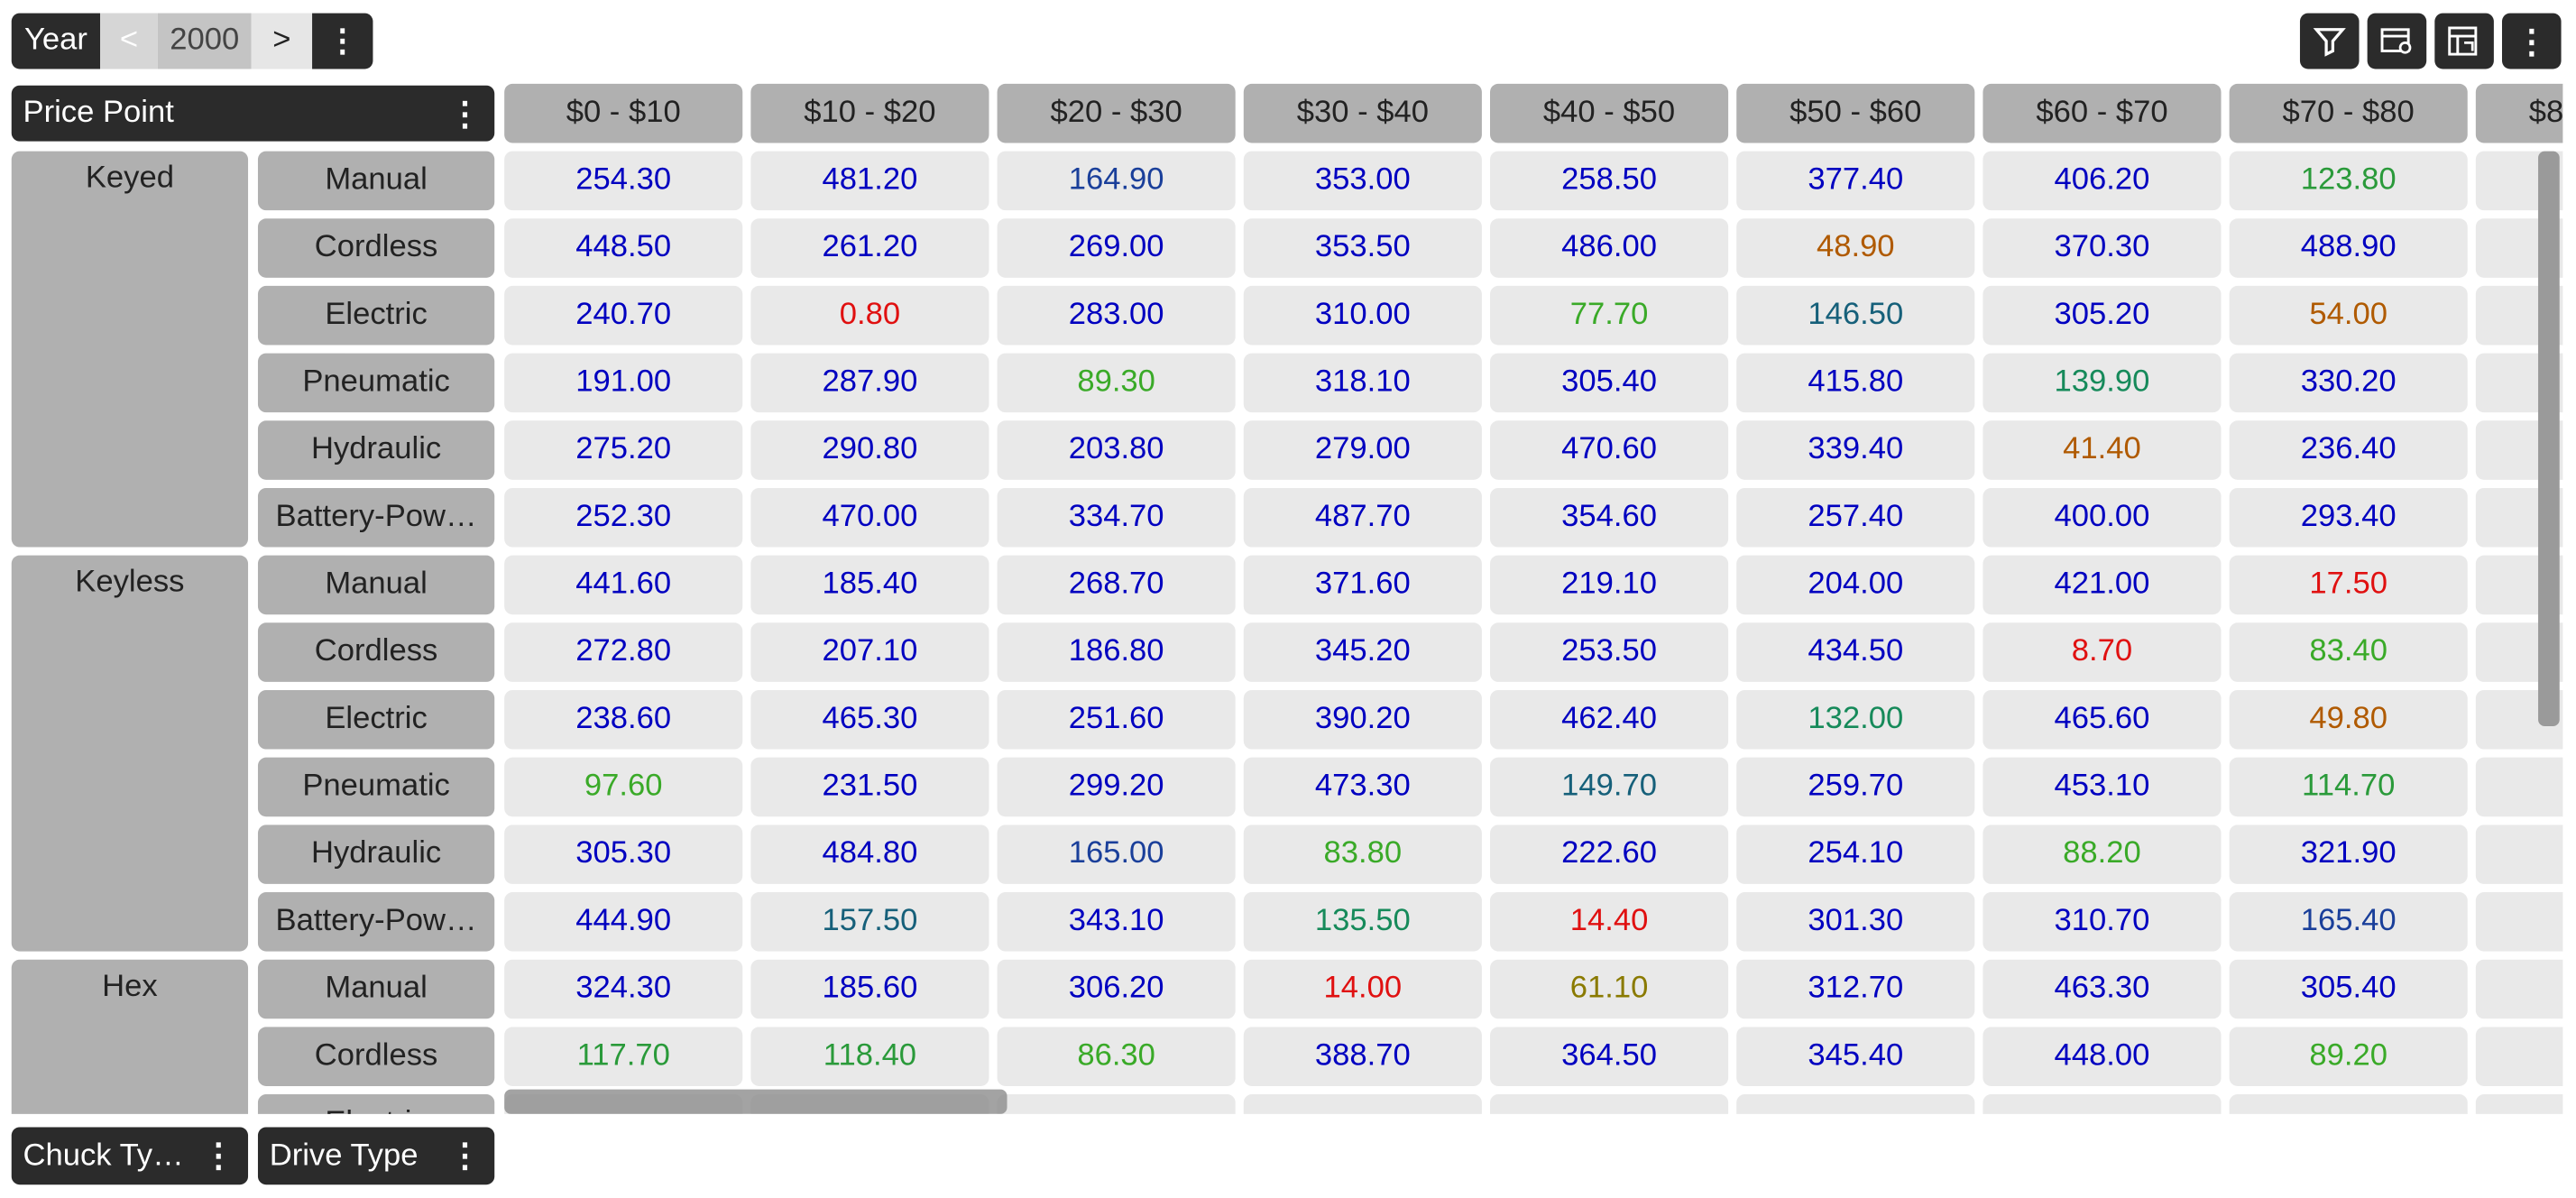  What do you see at coordinates (1609, 113) in the screenshot?
I see `column-header: $40 - $50` at bounding box center [1609, 113].